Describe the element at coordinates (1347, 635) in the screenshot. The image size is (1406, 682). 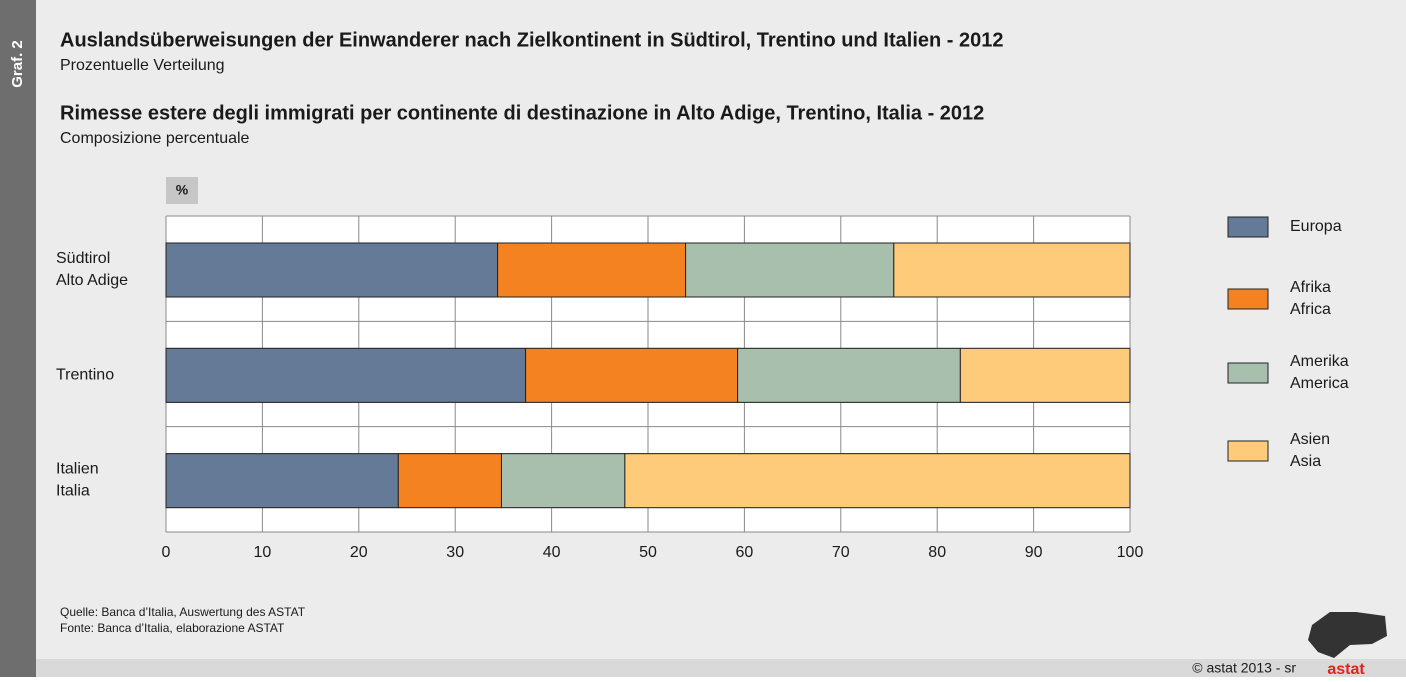
I see `logo-map` at that location.